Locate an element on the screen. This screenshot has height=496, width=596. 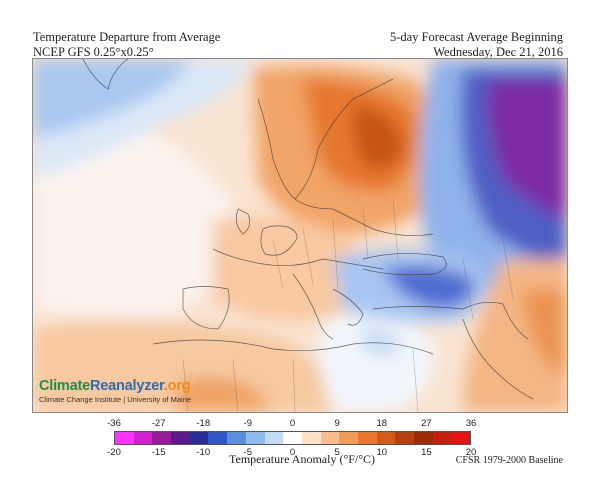
fahrenheit-tick-label: -9 is located at coordinates (248, 423).